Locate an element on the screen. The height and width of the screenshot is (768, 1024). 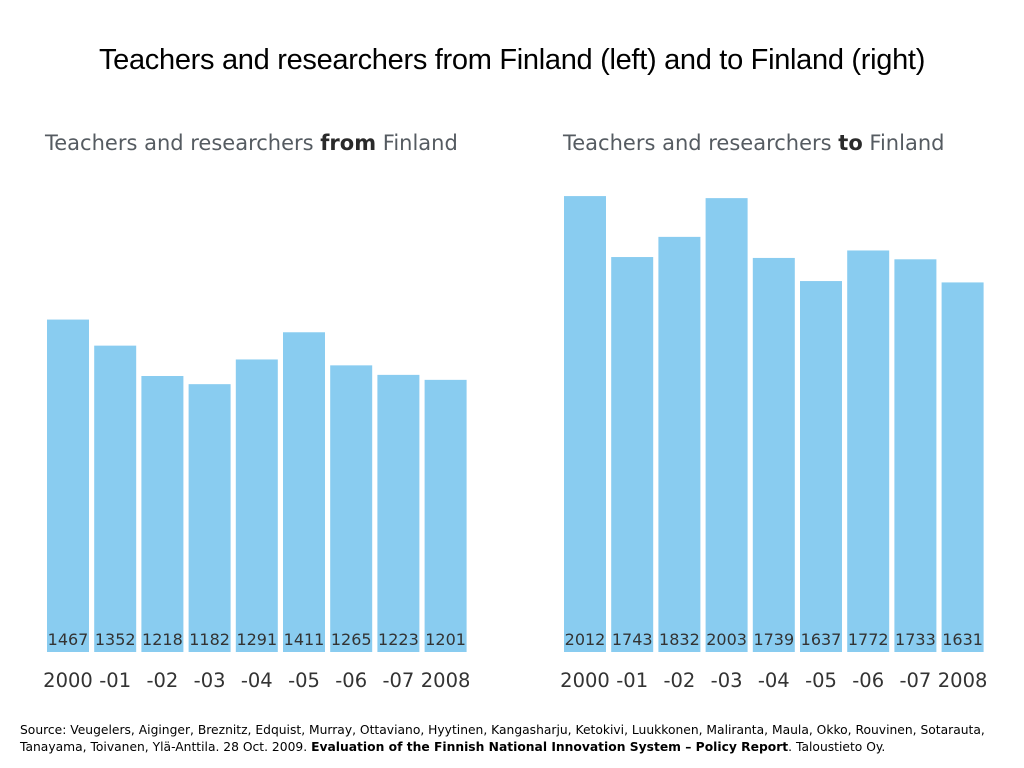
chart-left-title: Teachers and researchers from Finland is located at coordinates (251, 143).